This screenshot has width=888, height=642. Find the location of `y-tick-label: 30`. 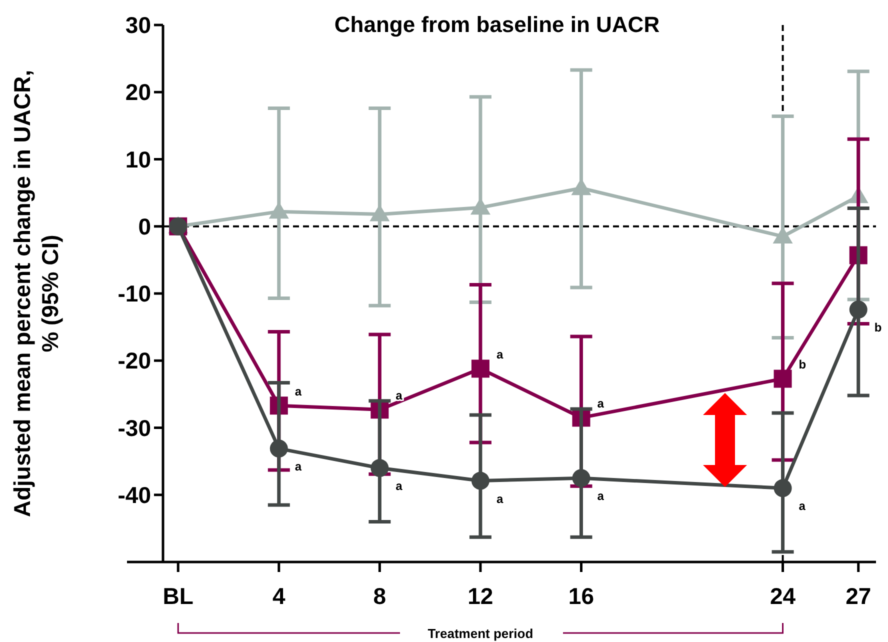

y-tick-label: 30 is located at coordinates (138, 25).